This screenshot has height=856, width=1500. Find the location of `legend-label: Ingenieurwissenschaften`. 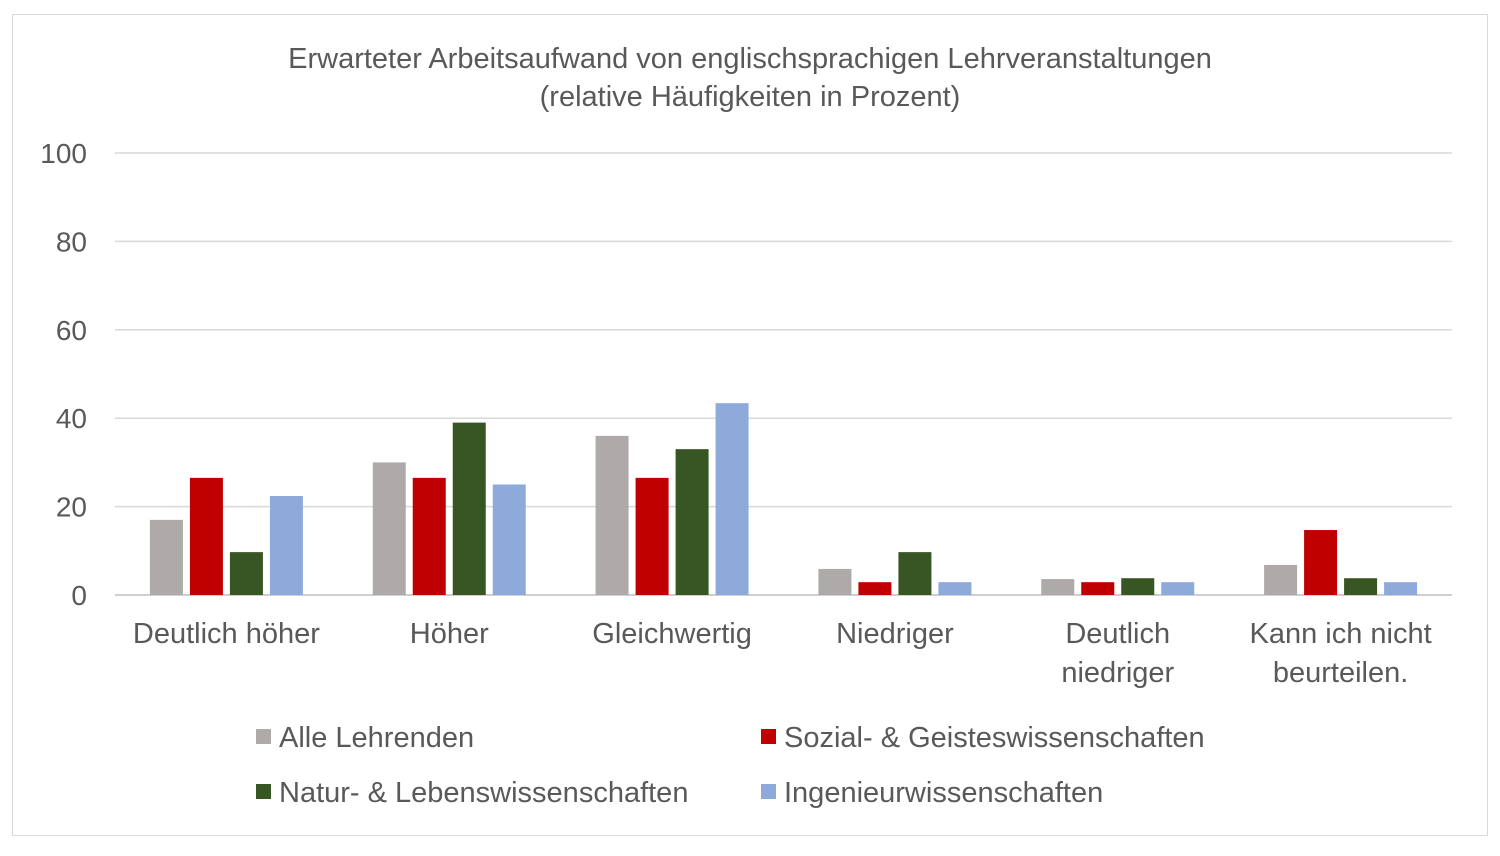

legend-label: Ingenieurwissenschaften is located at coordinates (943, 793).